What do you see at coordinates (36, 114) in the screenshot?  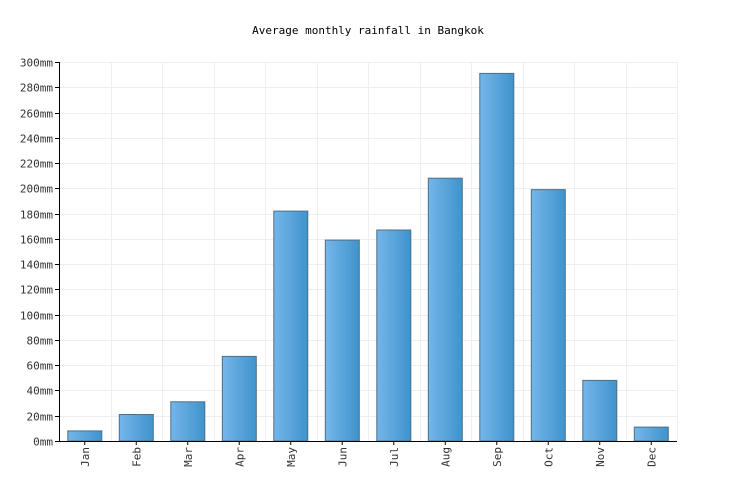 I see `y-tick-label: 260mm` at bounding box center [36, 114].